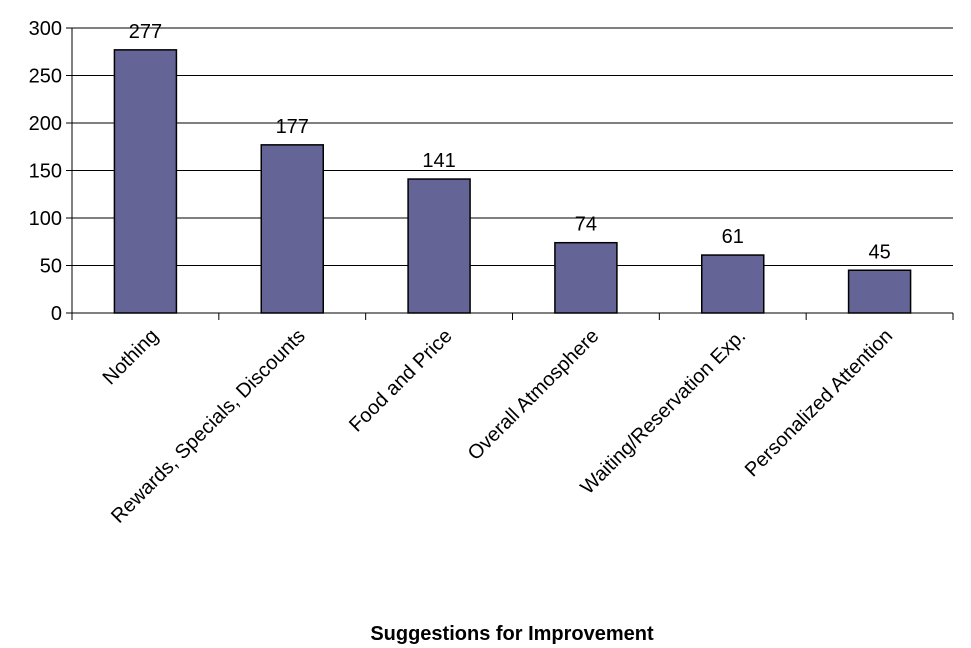  Describe the element at coordinates (819, 403) in the screenshot. I see `category-label: Personalized Attention` at that location.